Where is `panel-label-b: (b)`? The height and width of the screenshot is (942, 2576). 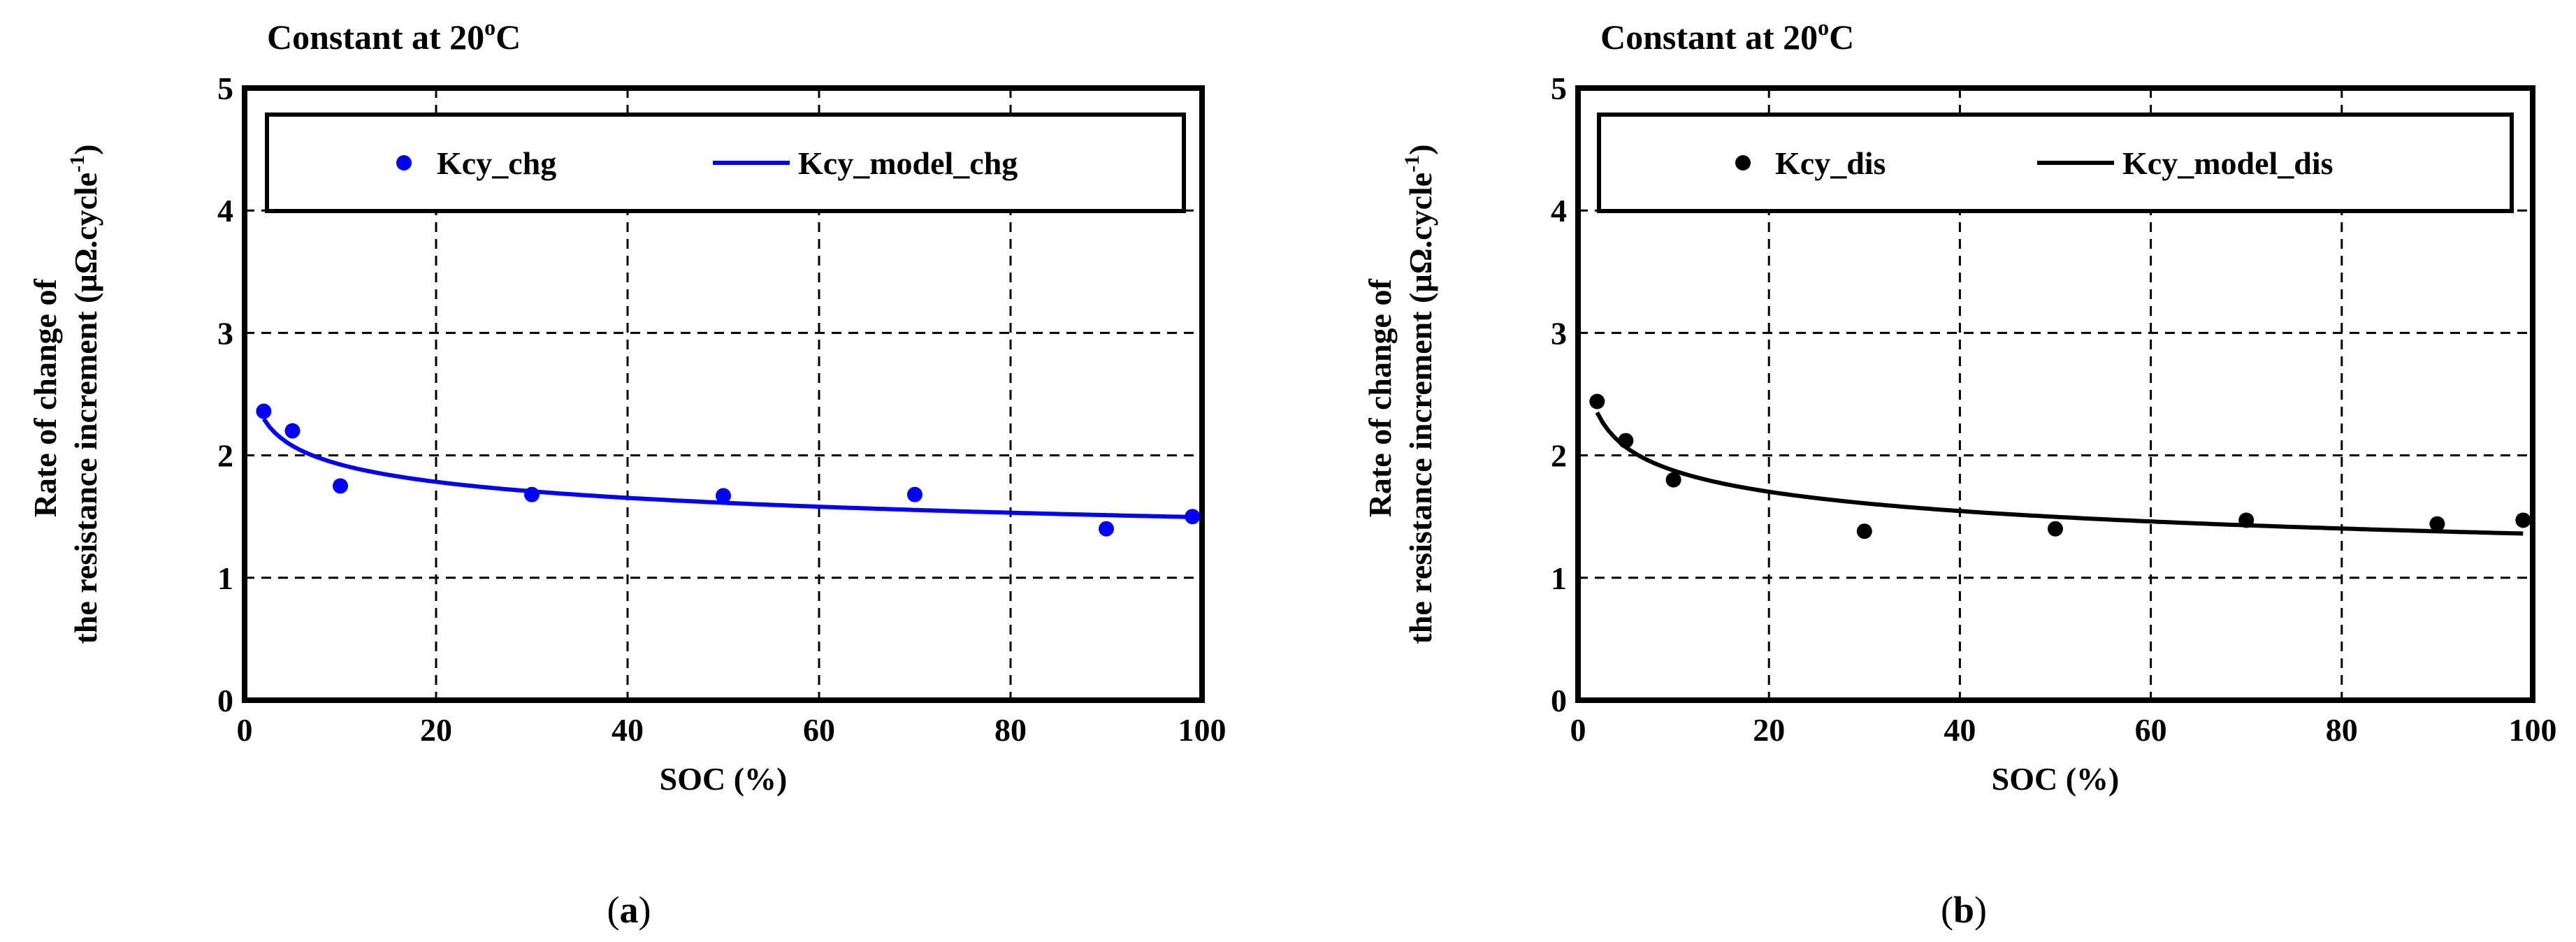
panel-label-b: (b) is located at coordinates (1964, 910).